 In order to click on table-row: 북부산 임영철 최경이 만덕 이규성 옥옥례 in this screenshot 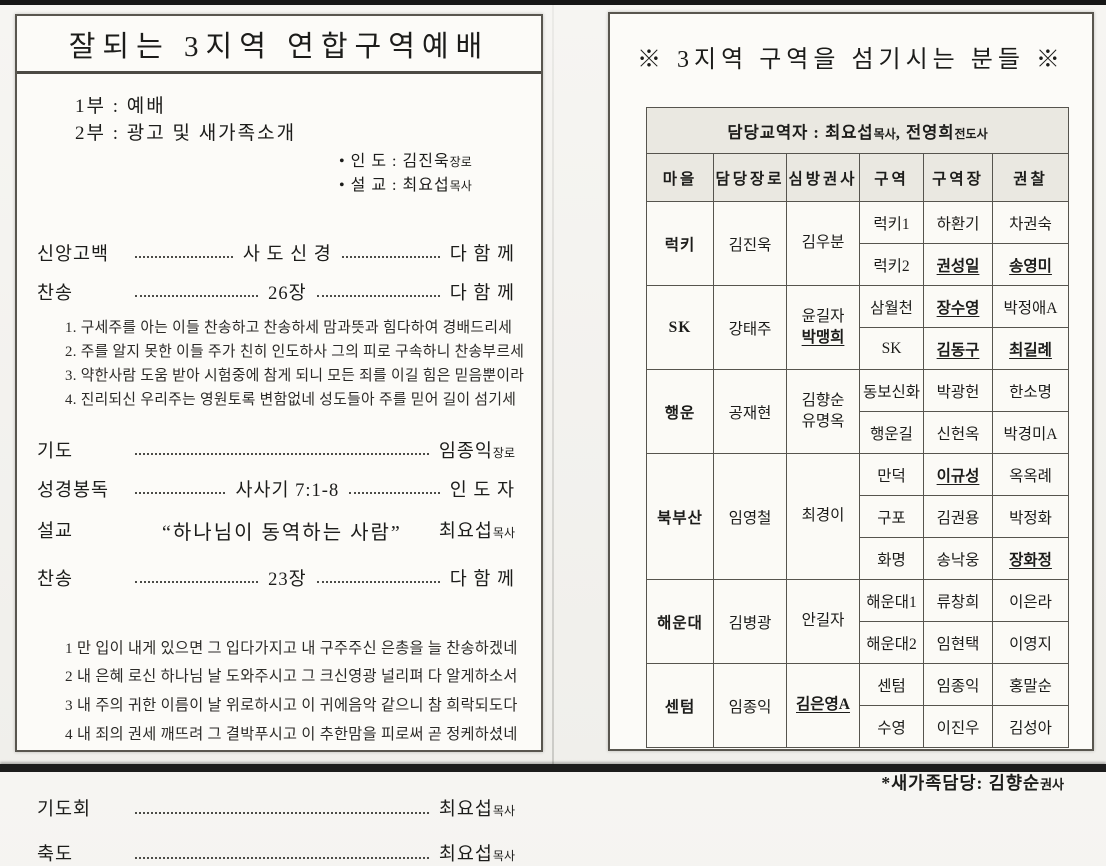, I will do `click(858, 516)`.